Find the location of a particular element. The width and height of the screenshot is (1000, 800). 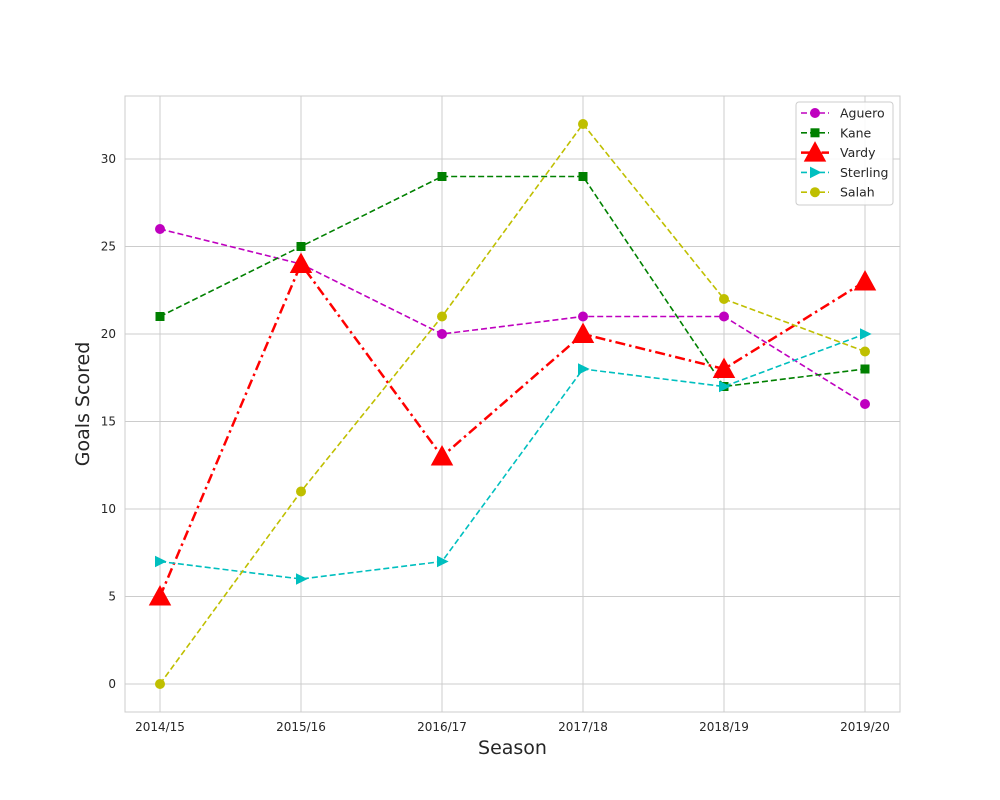

x-axis-title: Season is located at coordinates (512, 748).